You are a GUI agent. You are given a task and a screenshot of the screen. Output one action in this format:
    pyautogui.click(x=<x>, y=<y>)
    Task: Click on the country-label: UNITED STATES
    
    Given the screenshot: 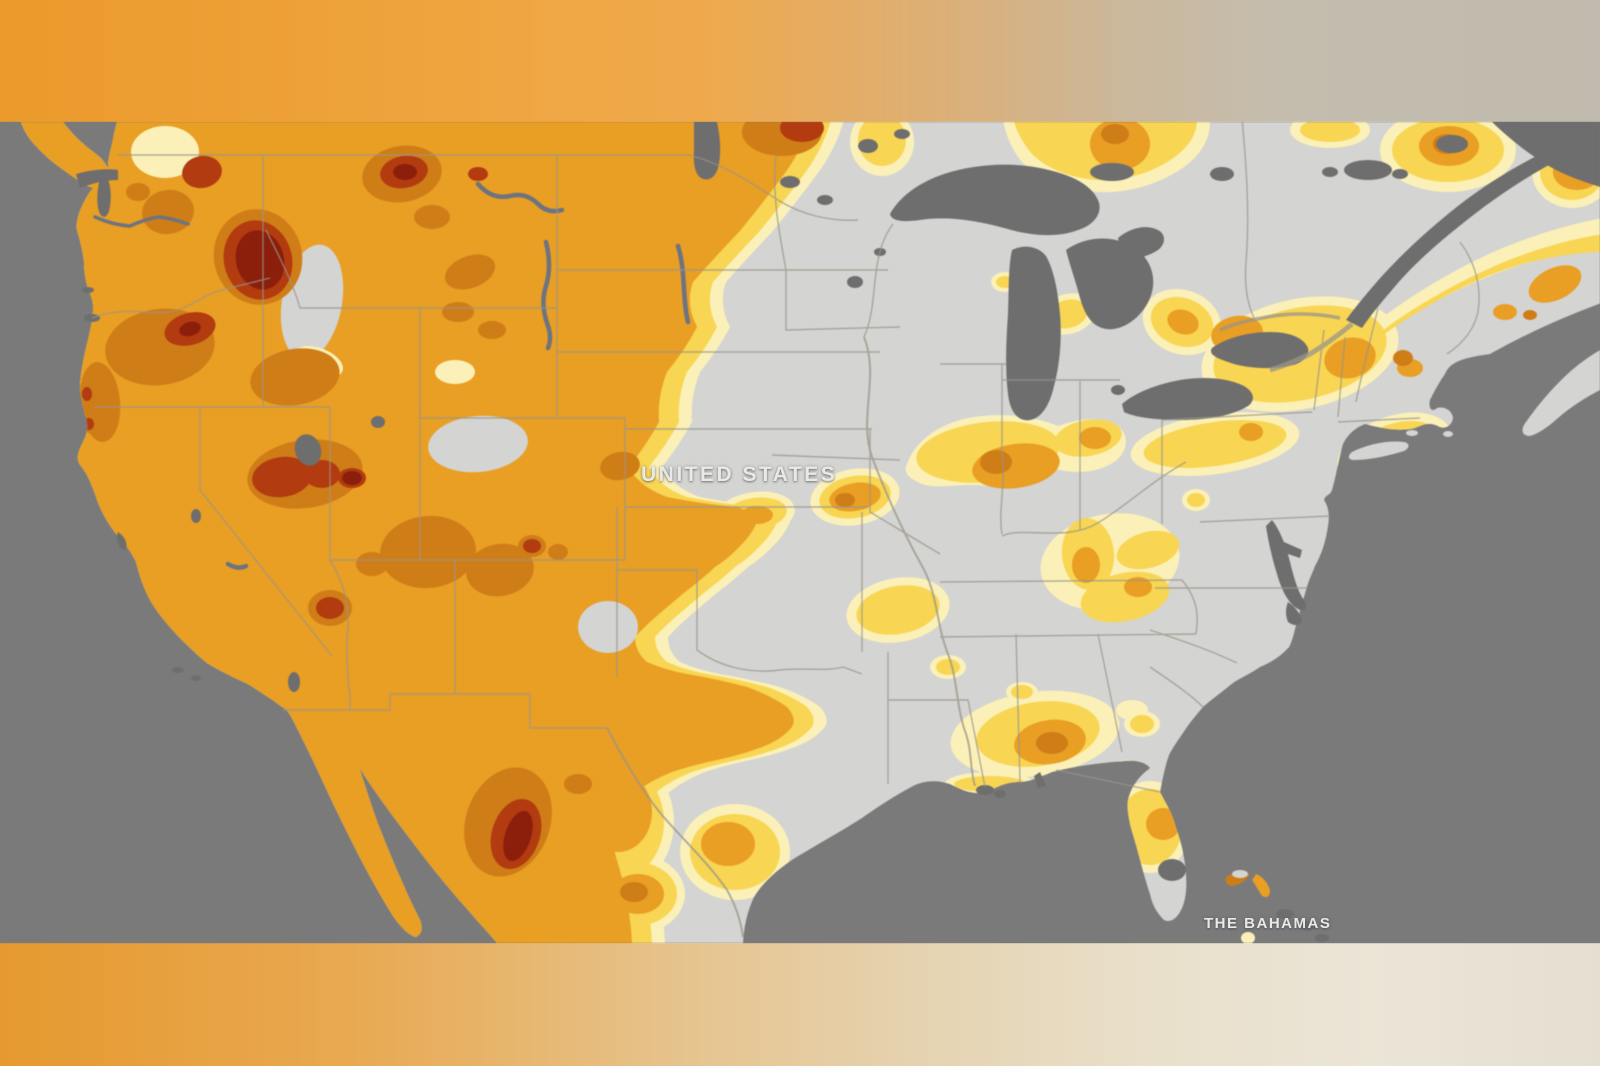 What is the action you would take?
    pyautogui.click(x=739, y=474)
    